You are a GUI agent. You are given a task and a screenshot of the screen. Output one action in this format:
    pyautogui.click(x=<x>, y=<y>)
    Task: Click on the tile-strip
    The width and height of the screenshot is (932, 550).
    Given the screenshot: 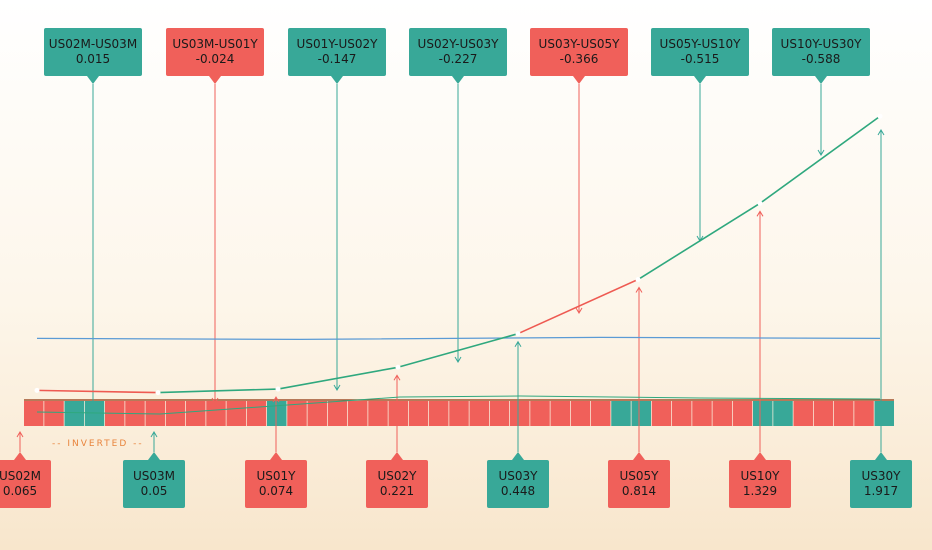 What is the action you would take?
    pyautogui.click(x=459, y=412)
    